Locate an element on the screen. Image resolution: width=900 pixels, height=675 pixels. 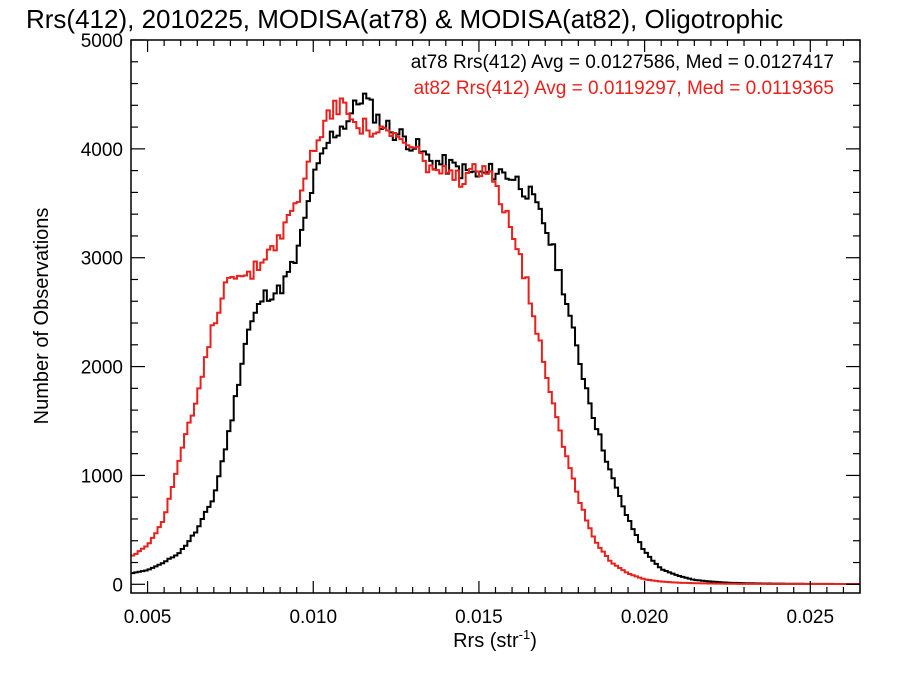
x-tick-label: 0.015 is located at coordinates (479, 617).